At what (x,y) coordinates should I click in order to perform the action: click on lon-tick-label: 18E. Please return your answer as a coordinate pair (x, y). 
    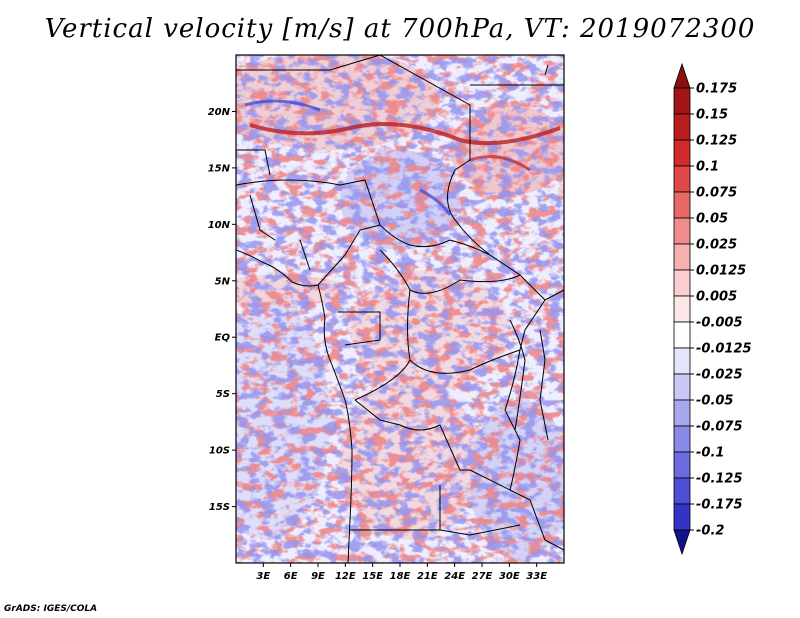
    Looking at the image, I should click on (400, 576).